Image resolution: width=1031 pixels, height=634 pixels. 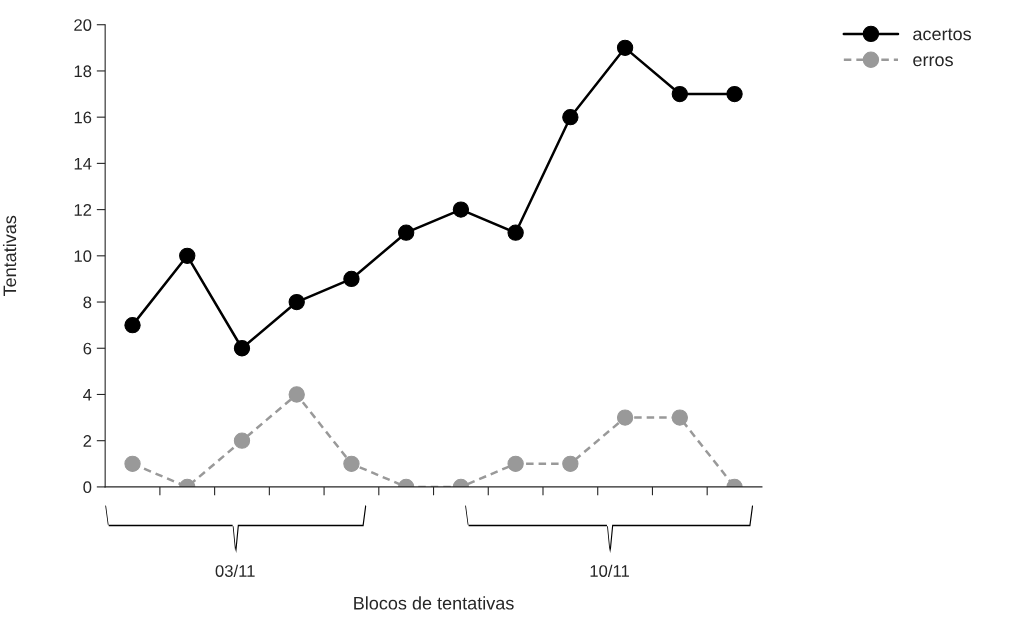 I want to click on y-tick-label: 2, so click(x=87, y=441).